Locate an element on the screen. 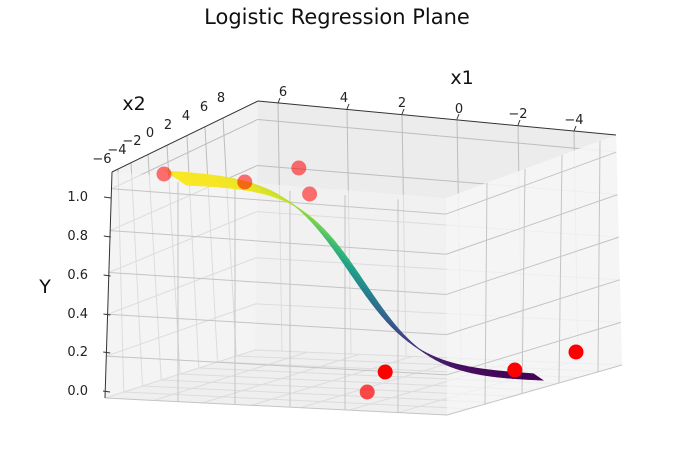 The width and height of the screenshot is (681, 473). y-axis-label: Y is located at coordinates (44, 287).